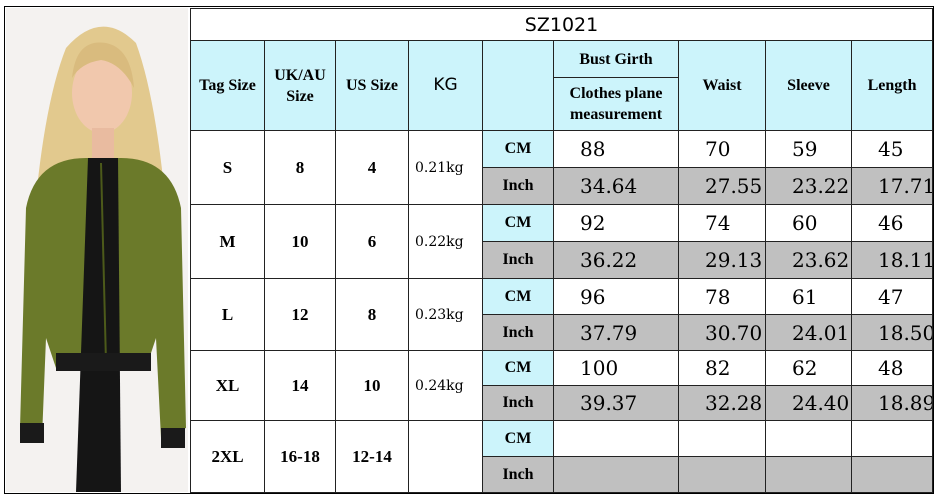  Describe the element at coordinates (808, 260) in the screenshot. I see `value-cell: 23.62` at that location.